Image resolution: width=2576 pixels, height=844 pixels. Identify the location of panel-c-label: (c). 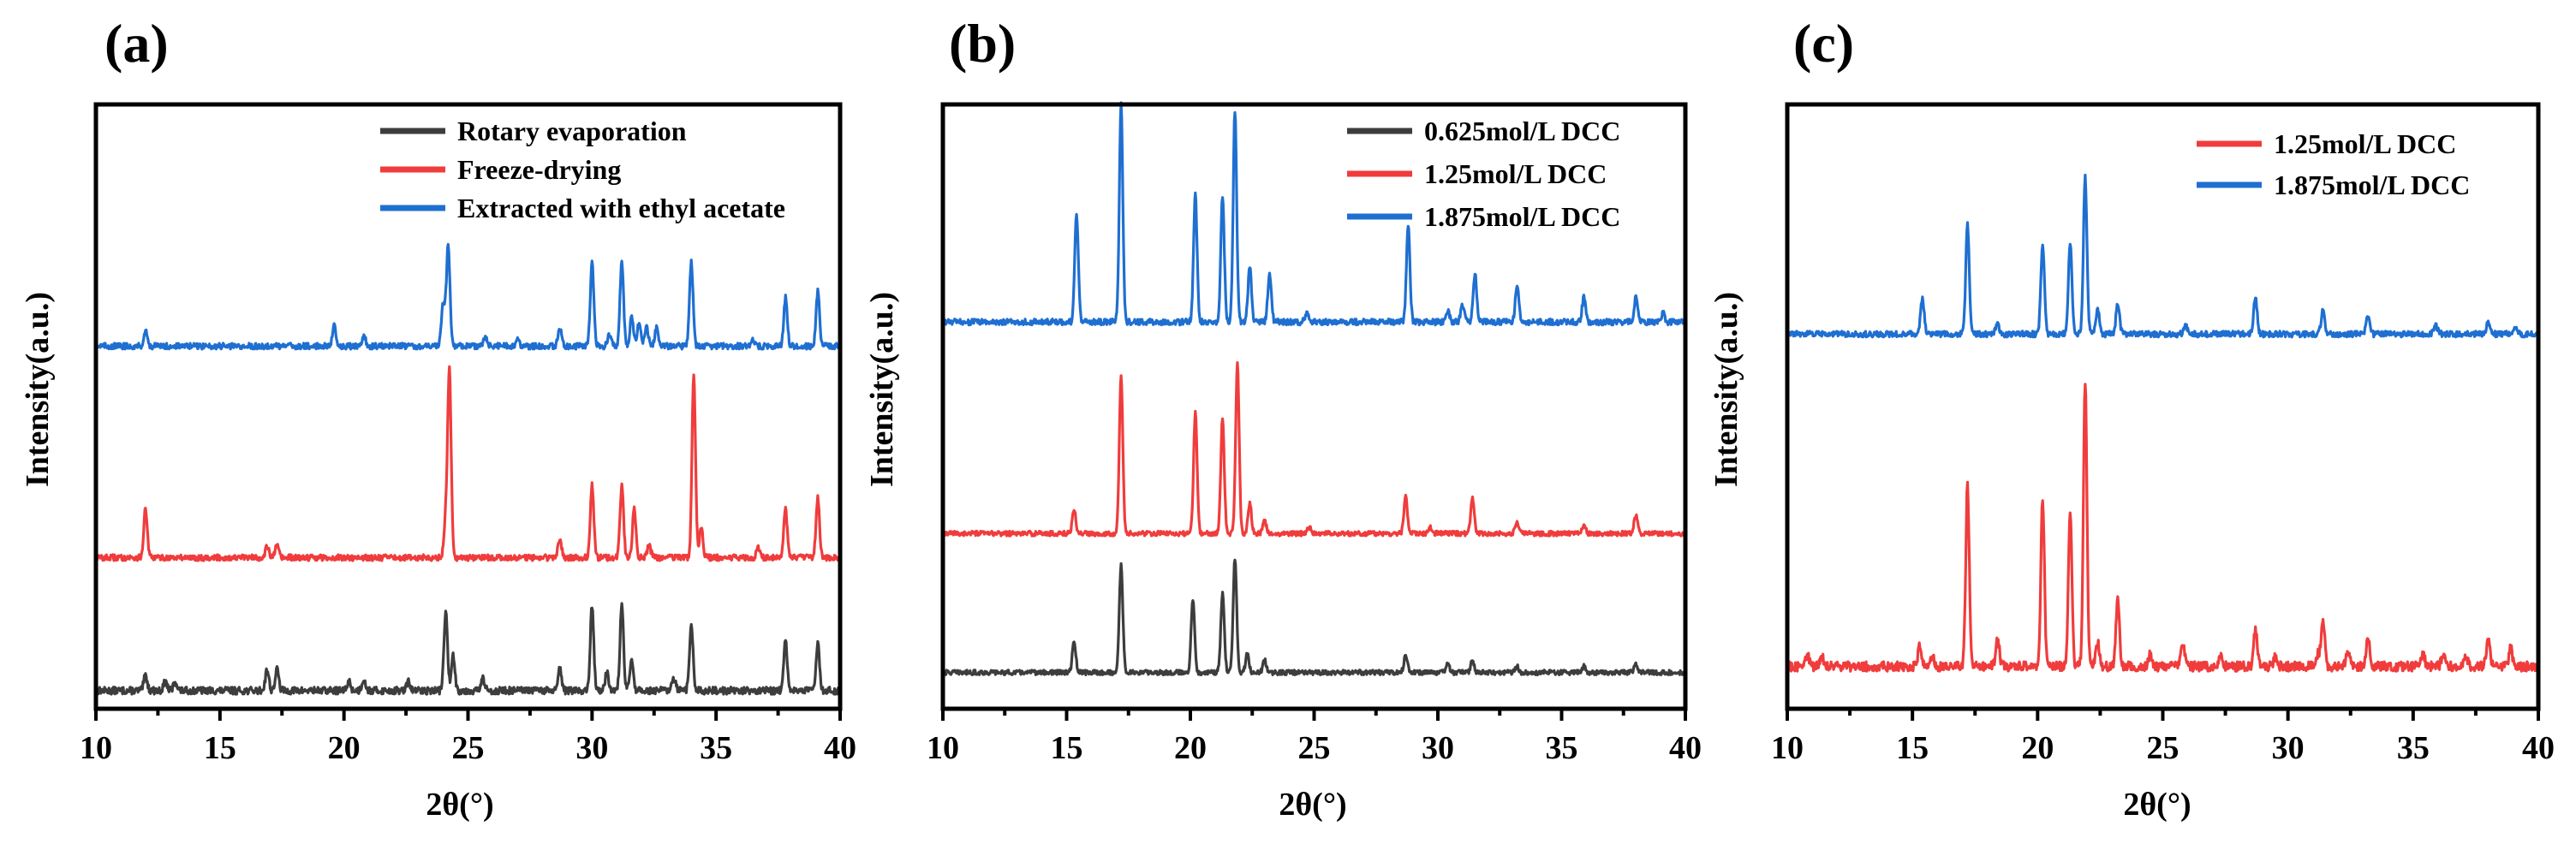
(1824, 43).